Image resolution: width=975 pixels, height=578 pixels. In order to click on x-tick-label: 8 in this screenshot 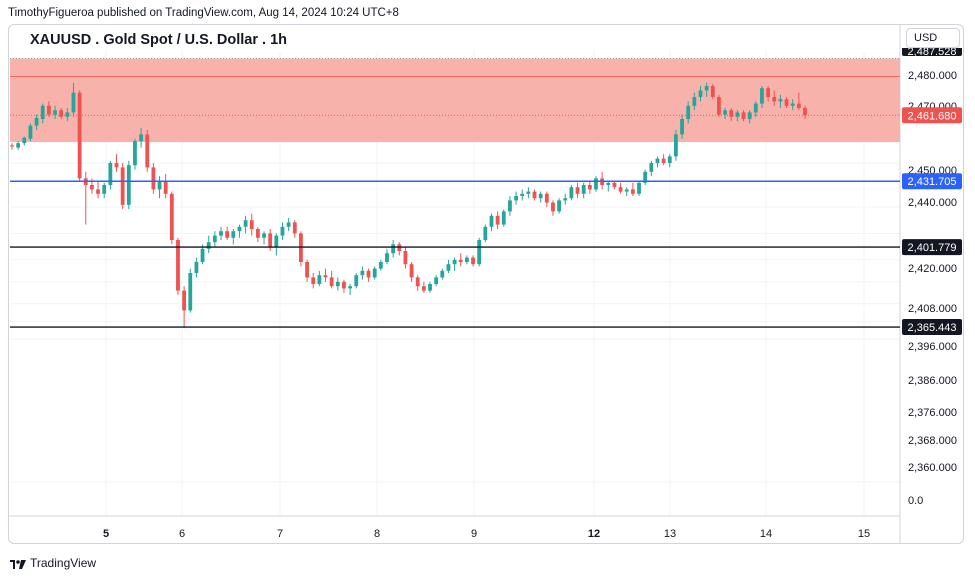, I will do `click(377, 534)`.